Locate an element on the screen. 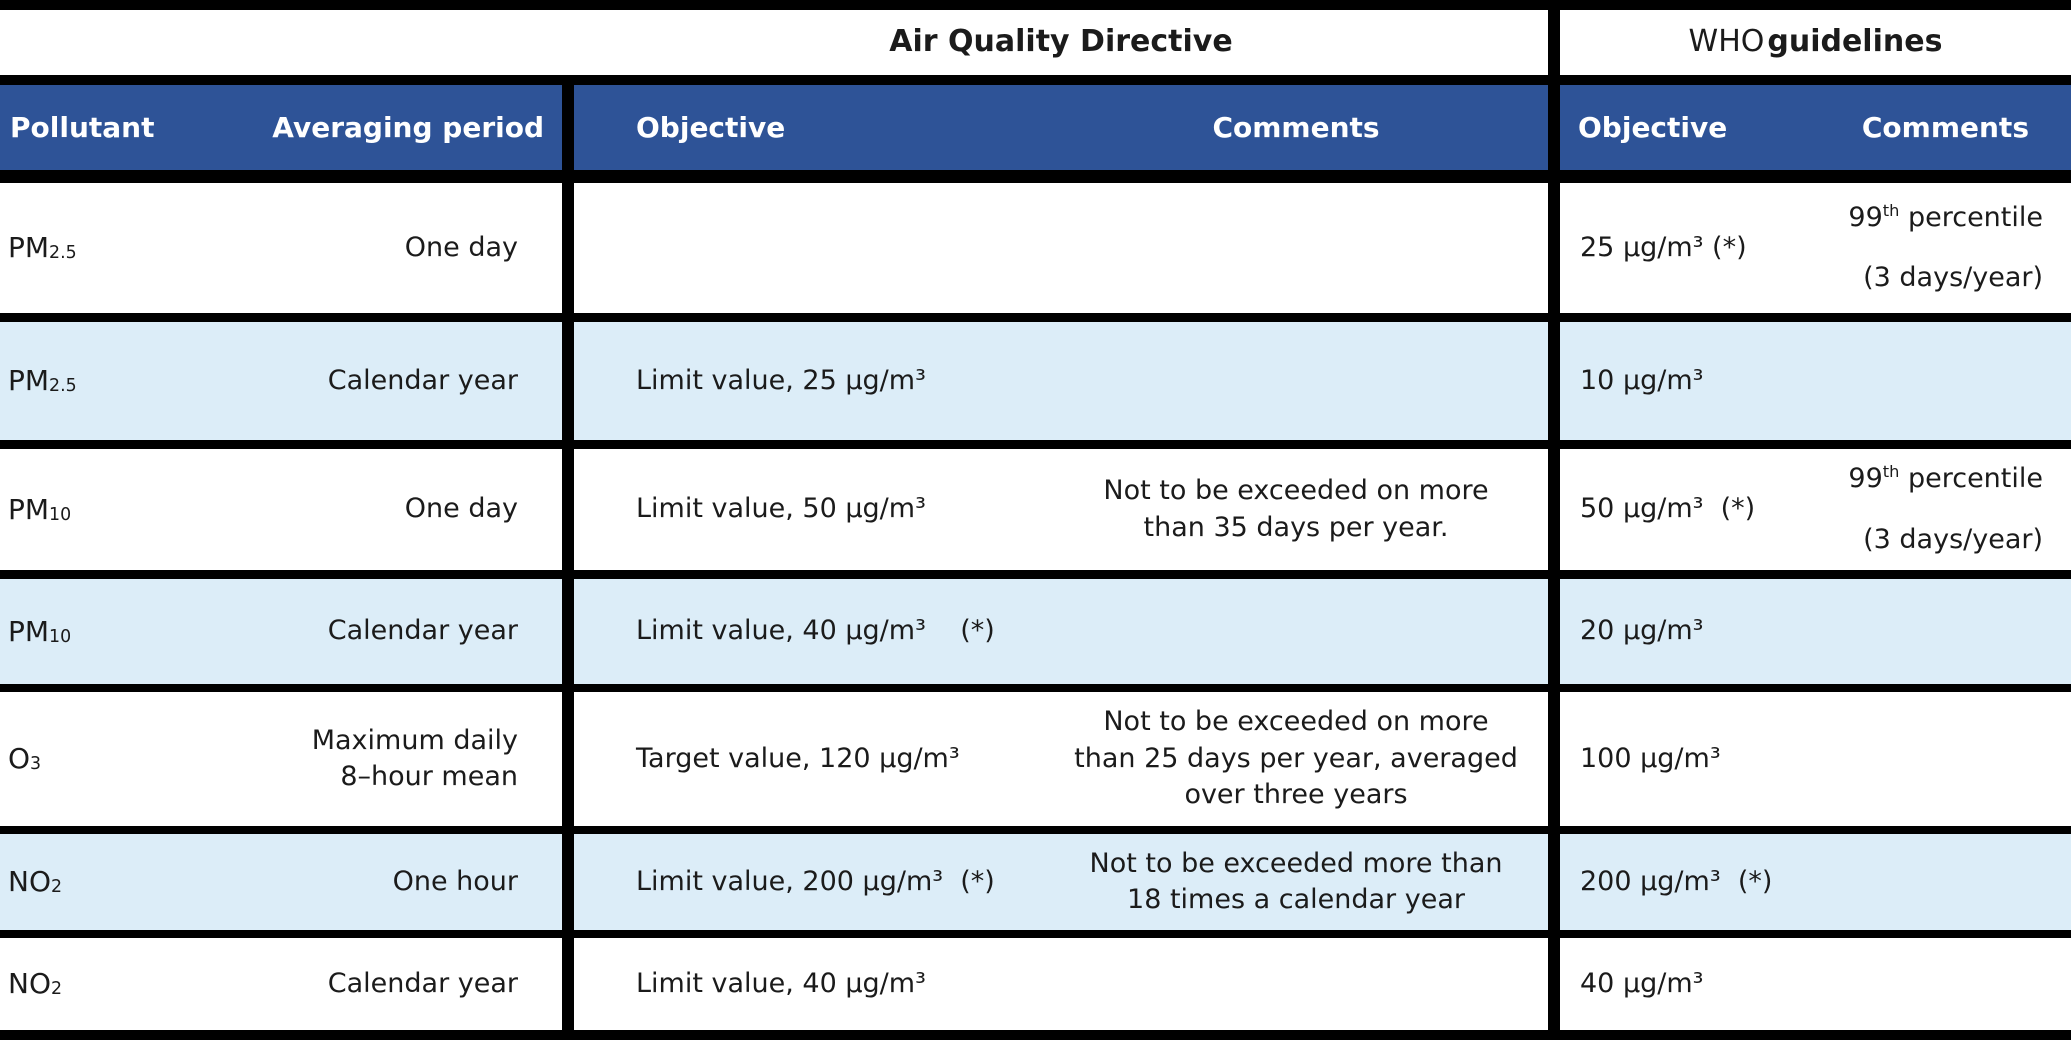 This screenshot has height=1040, width=2071. aqd-objective-cell is located at coordinates (809, 248).